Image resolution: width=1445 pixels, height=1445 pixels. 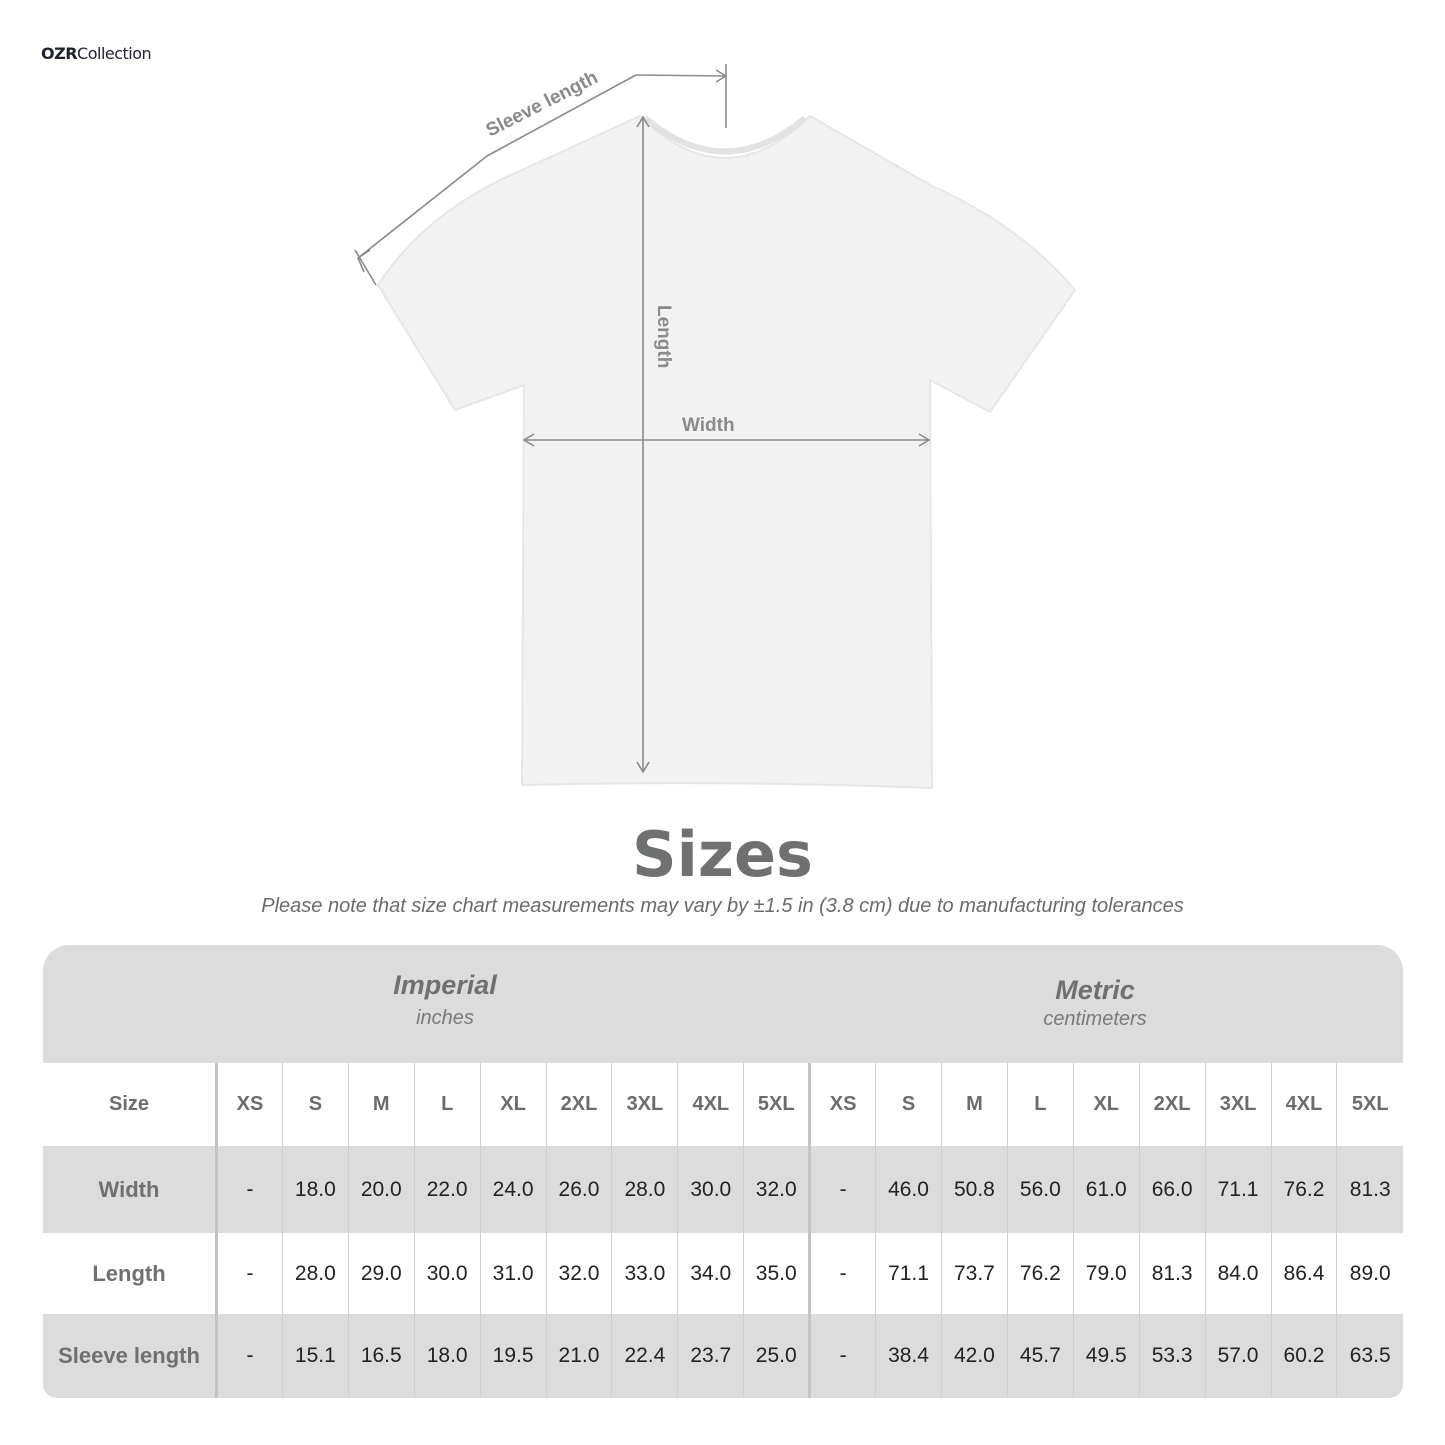 What do you see at coordinates (315, 1356) in the screenshot?
I see `imperial-value-cell: 15.1` at bounding box center [315, 1356].